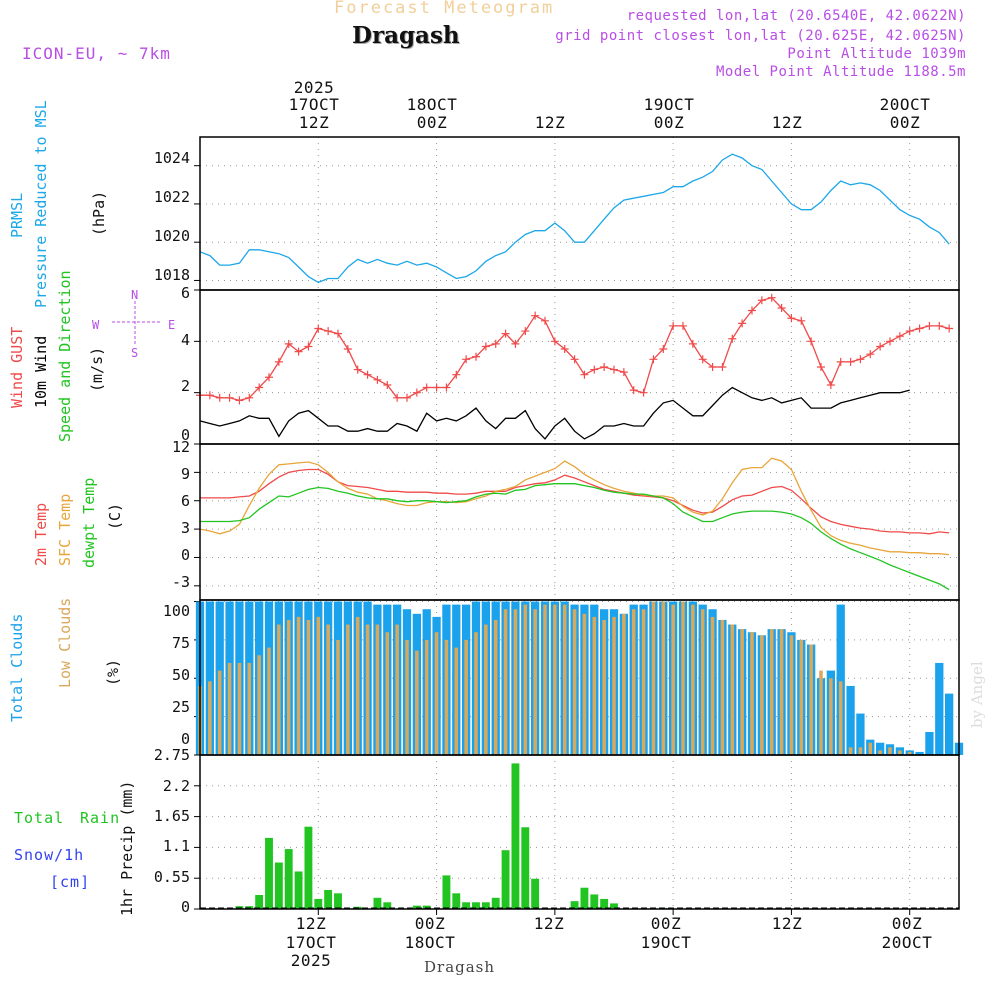  Describe the element at coordinates (554, 413) in the screenshot. I see `wind-10m-line` at that location.